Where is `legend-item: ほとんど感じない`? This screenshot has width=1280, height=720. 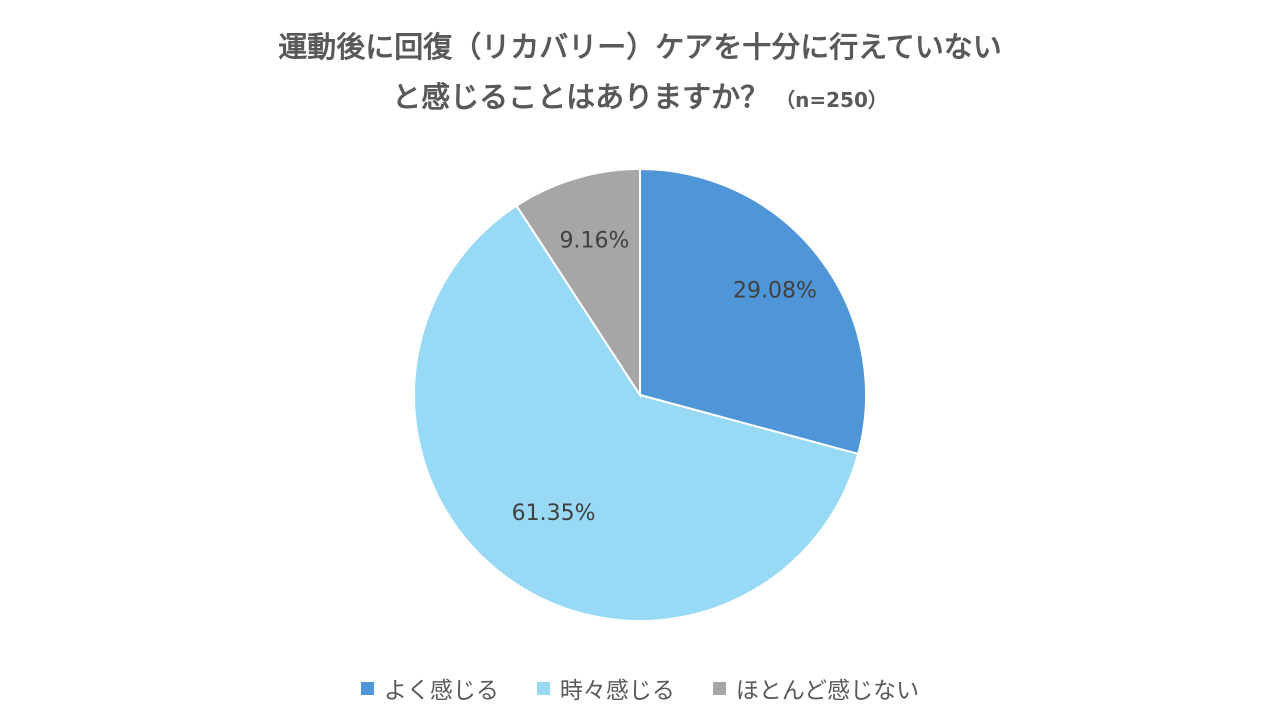 legend-item: ほとんど感じない is located at coordinates (816, 688).